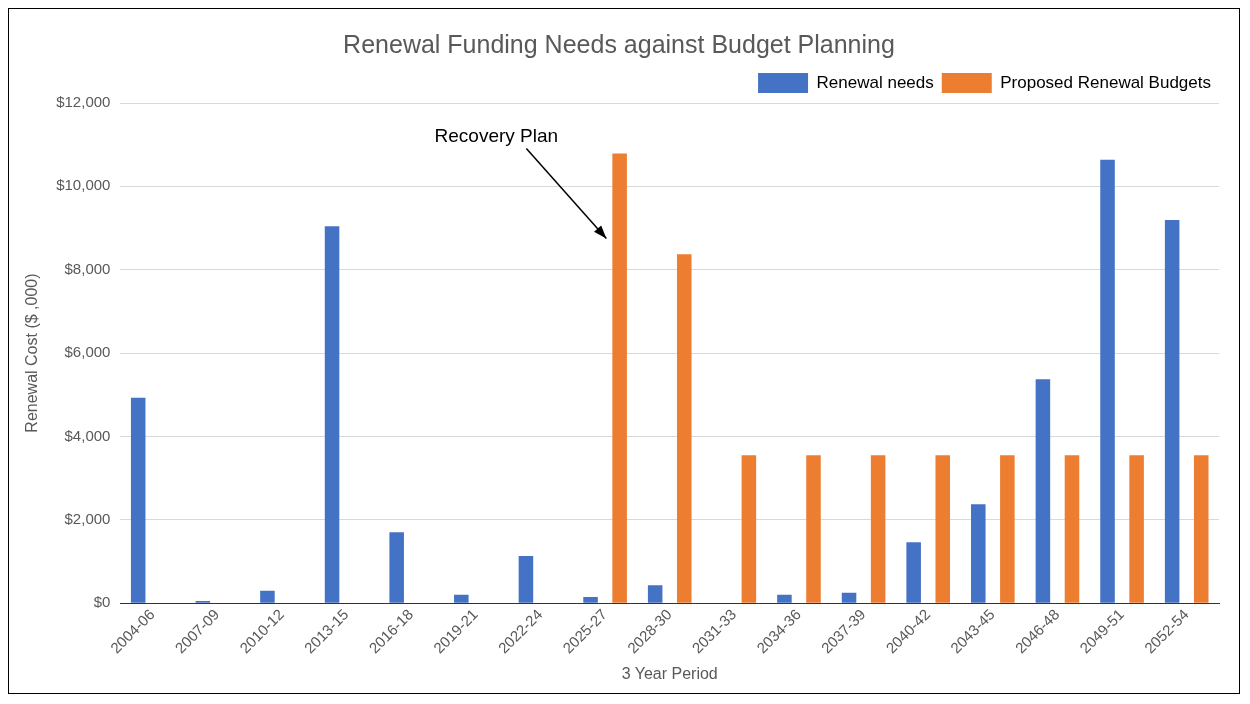 Image resolution: width=1250 pixels, height=704 pixels. Describe the element at coordinates (875, 82) in the screenshot. I see `legend-label: Renewal needs` at that location.